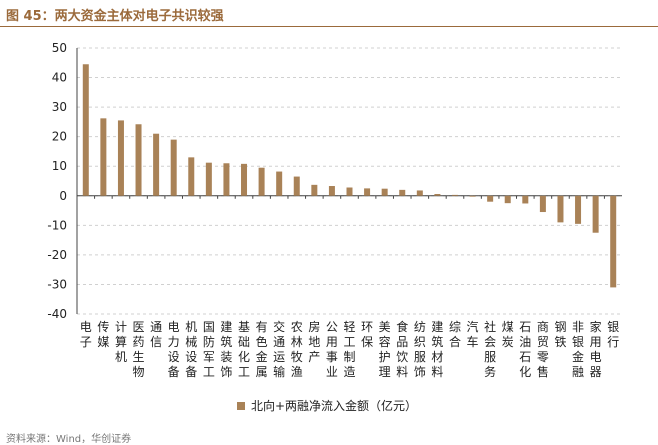 This screenshot has height=445, width=658. Describe the element at coordinates (103, 334) in the screenshot. I see `x-tick-label: 传媒` at that location.